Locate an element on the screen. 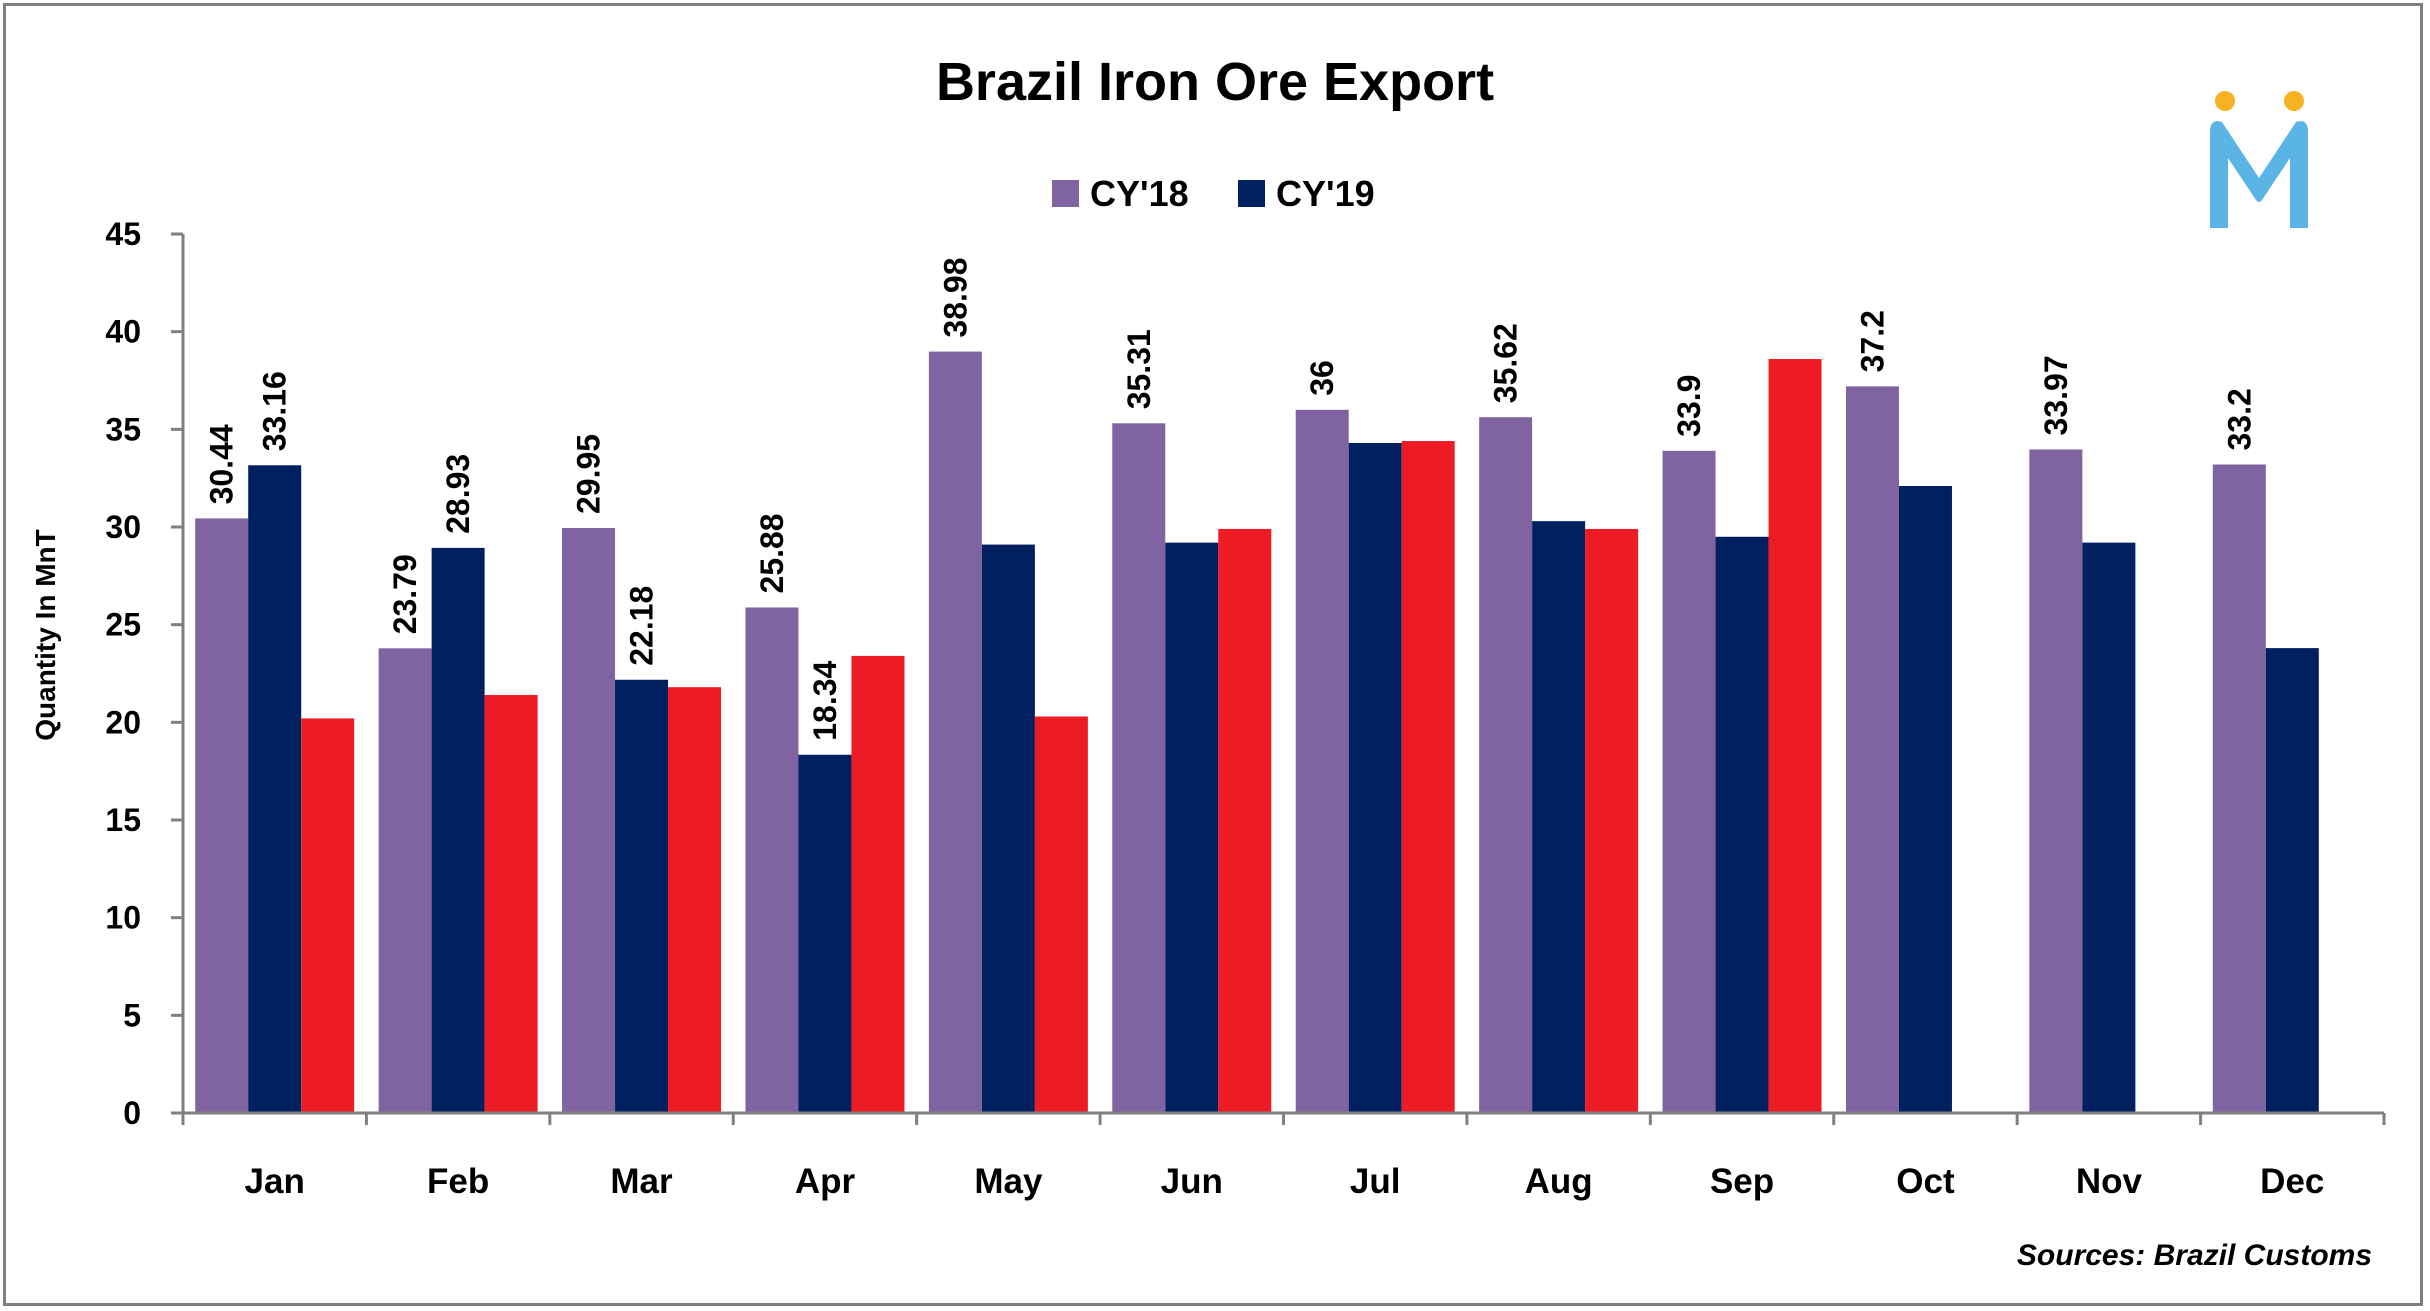 Image resolution: width=2430 pixels, height=1311 pixels. data-label-cy-18-jul: 36 is located at coordinates (1322, 378).